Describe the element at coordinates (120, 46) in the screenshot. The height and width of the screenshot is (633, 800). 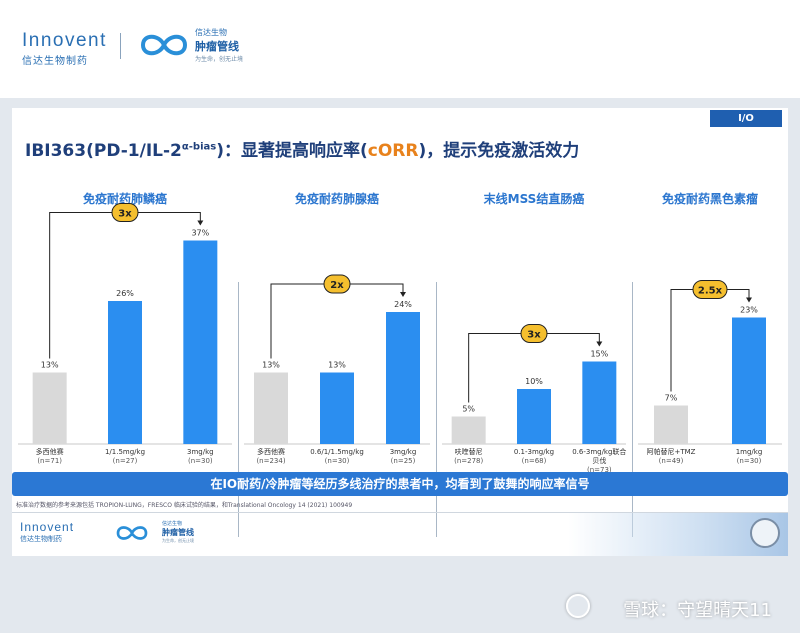
I see `brand-divider` at that location.